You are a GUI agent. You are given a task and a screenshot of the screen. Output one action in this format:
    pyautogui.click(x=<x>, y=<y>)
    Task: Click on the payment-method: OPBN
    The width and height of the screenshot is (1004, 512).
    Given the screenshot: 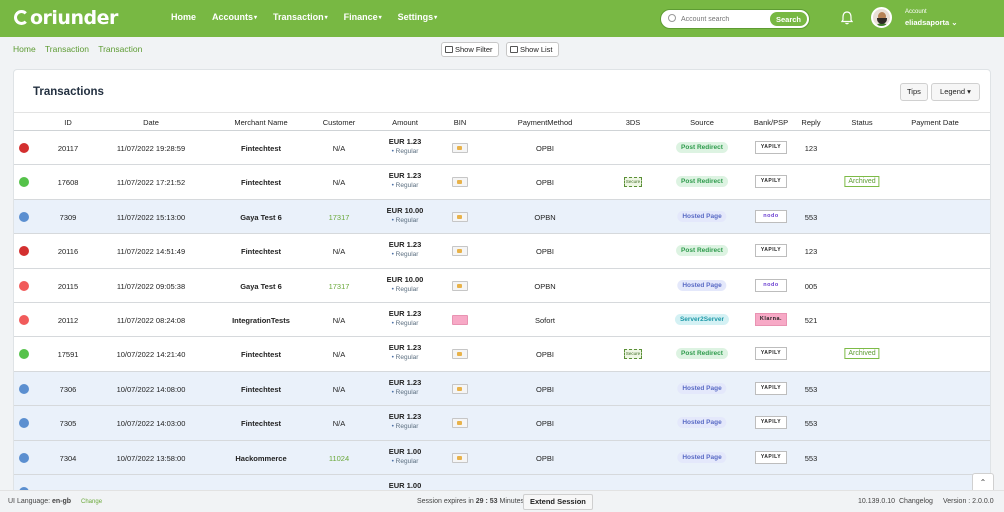 What is the action you would take?
    pyautogui.click(x=545, y=217)
    